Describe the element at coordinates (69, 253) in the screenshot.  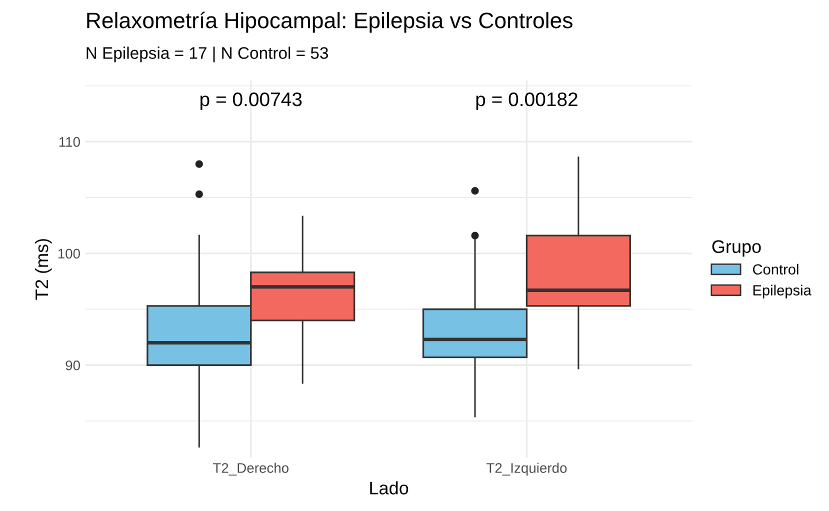
I see `y-tick-label: 100` at that location.